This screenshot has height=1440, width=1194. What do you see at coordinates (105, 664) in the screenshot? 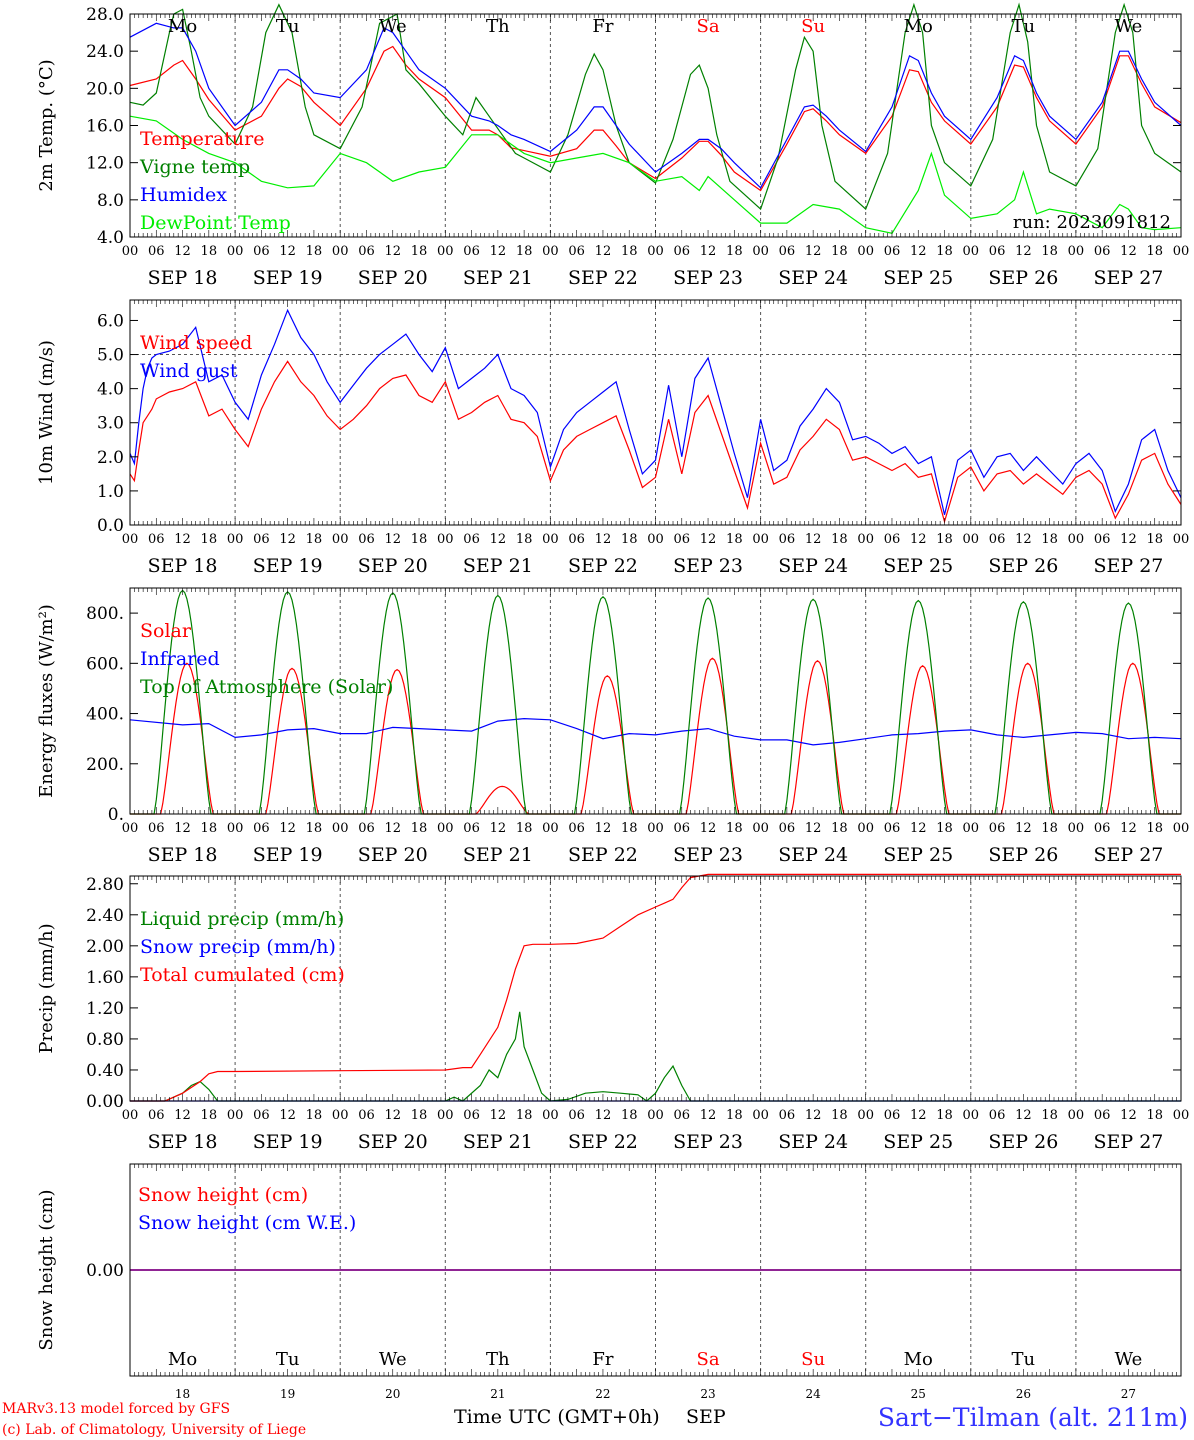
I see `y-tick-label: 600.` at bounding box center [105, 664].